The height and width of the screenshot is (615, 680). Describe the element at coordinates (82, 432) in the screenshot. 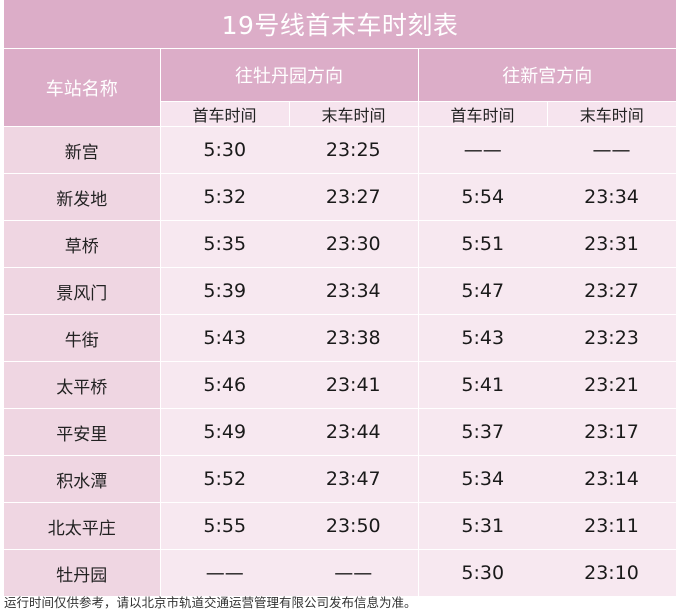

I see `station-name: 平安里` at that location.